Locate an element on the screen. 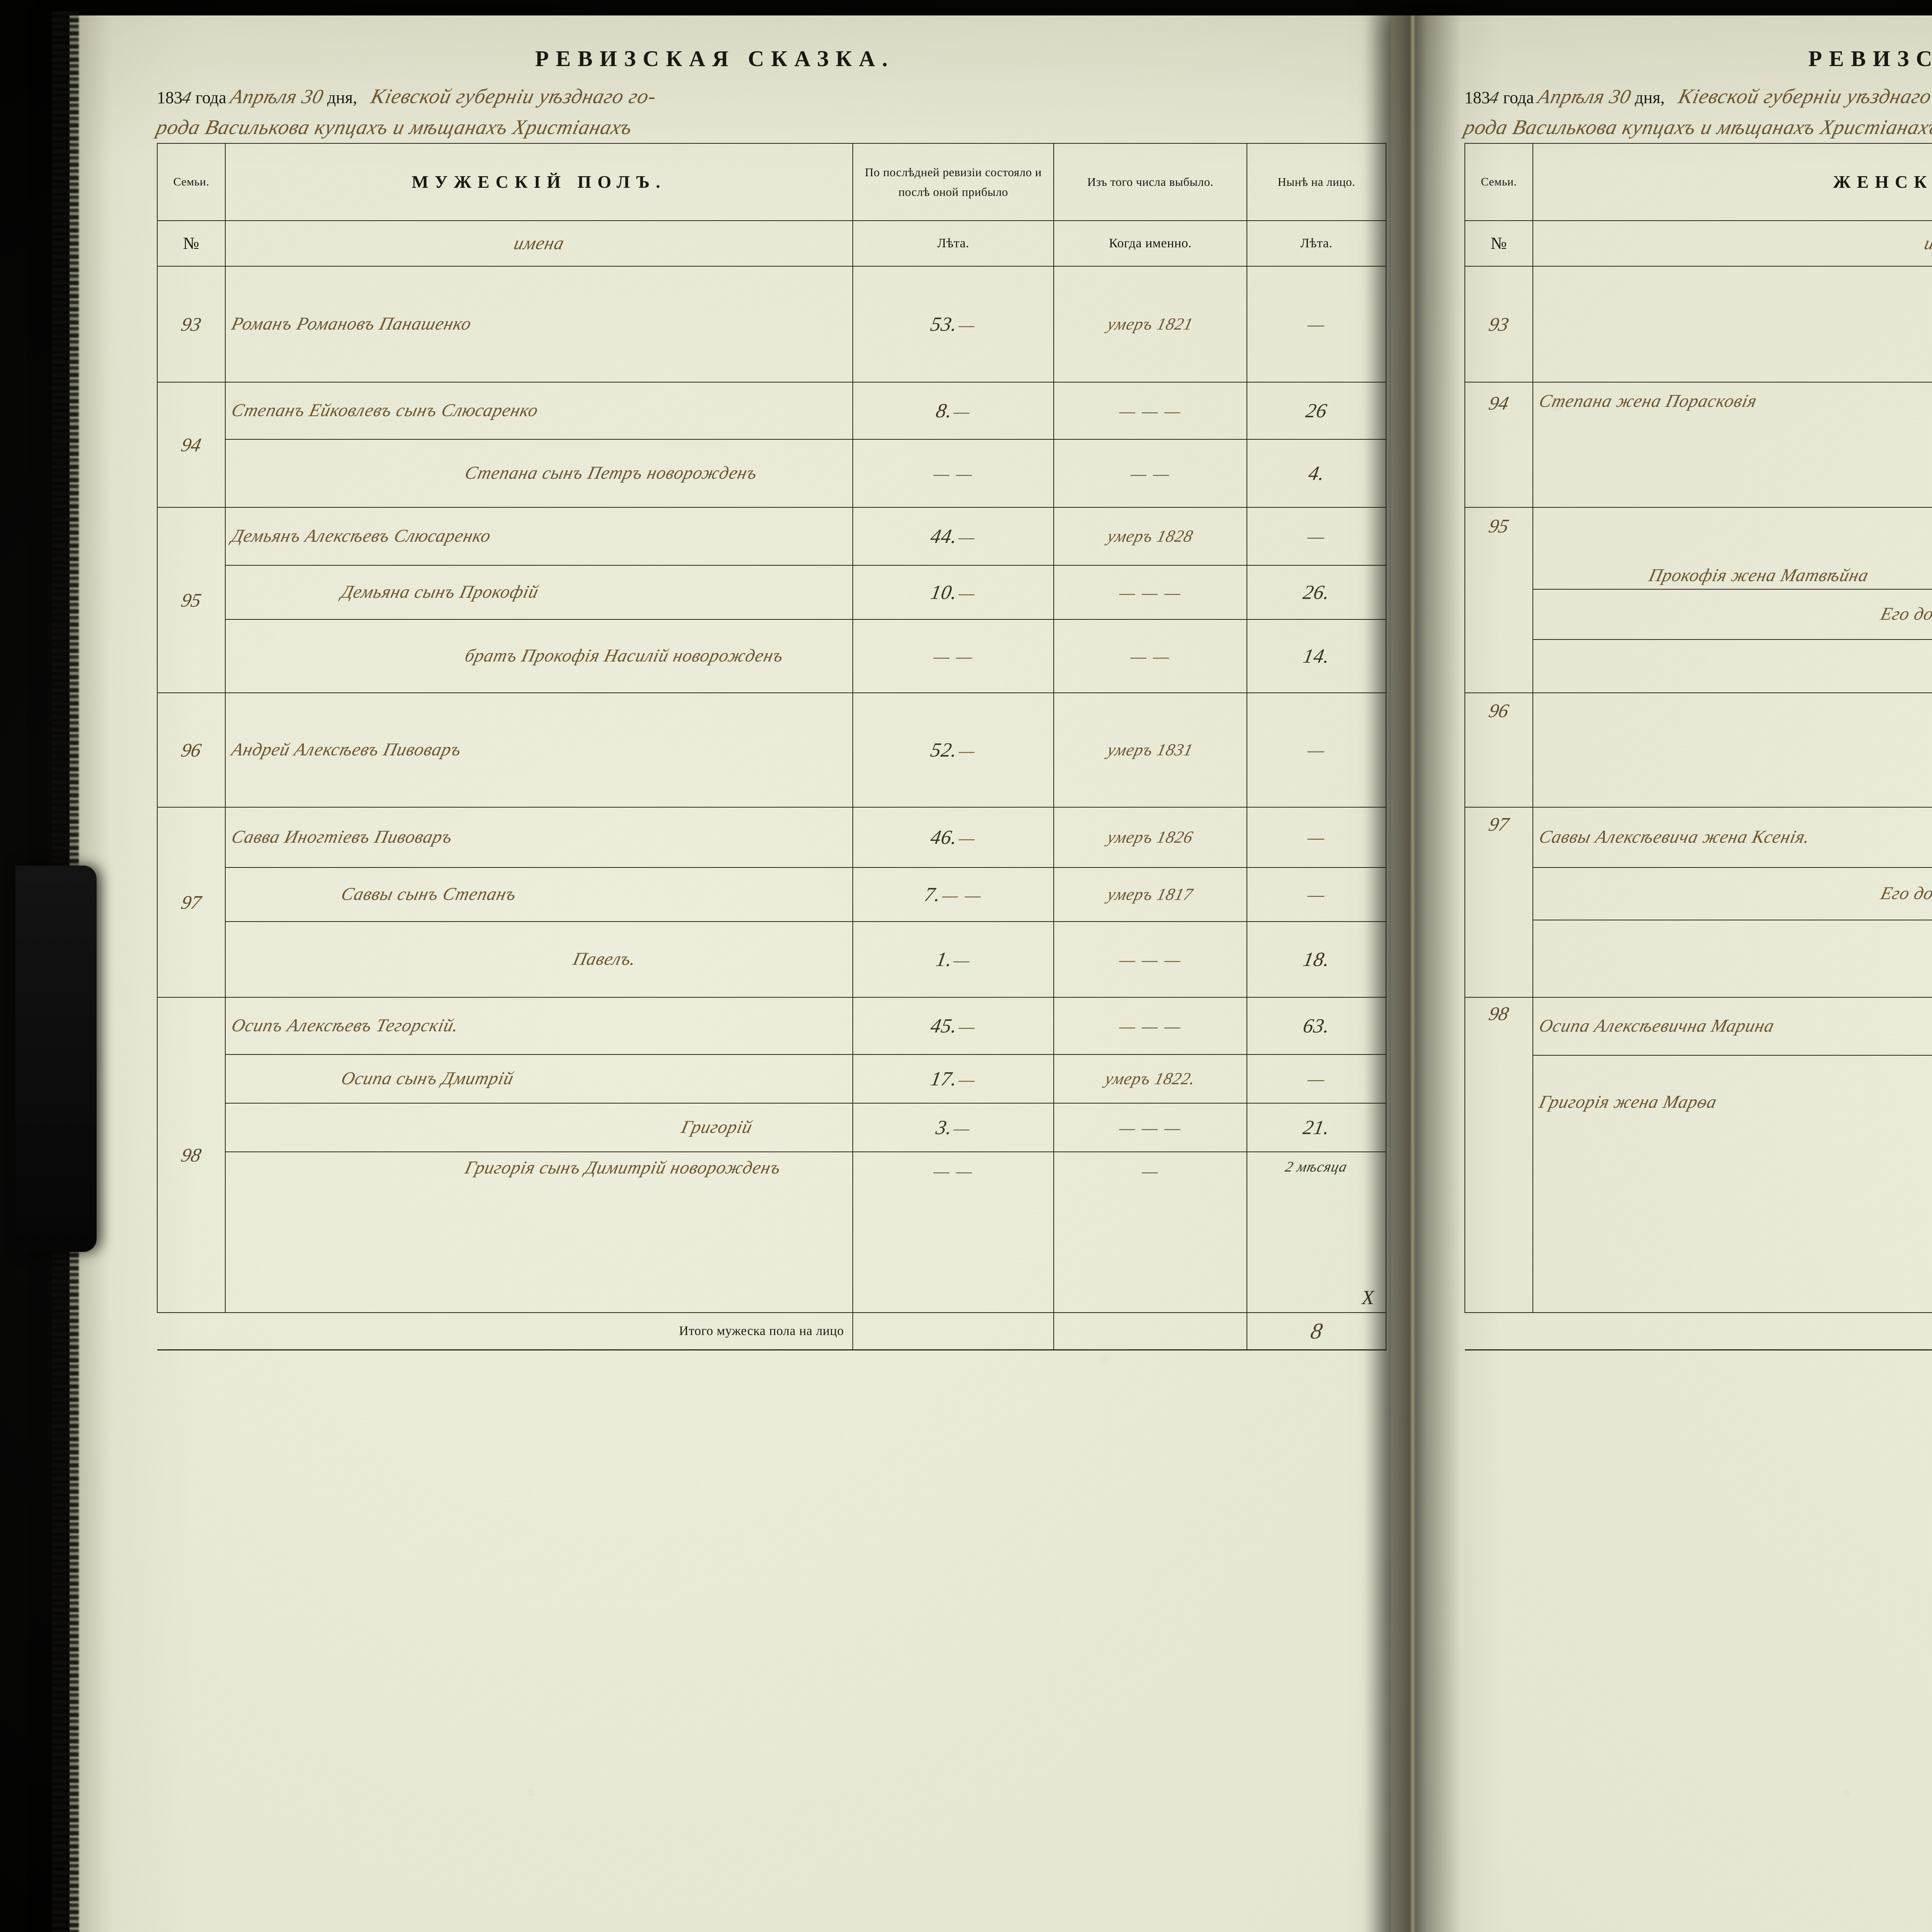  table-row: Григорій 3. — — — — 21. is located at coordinates (772, 1127).